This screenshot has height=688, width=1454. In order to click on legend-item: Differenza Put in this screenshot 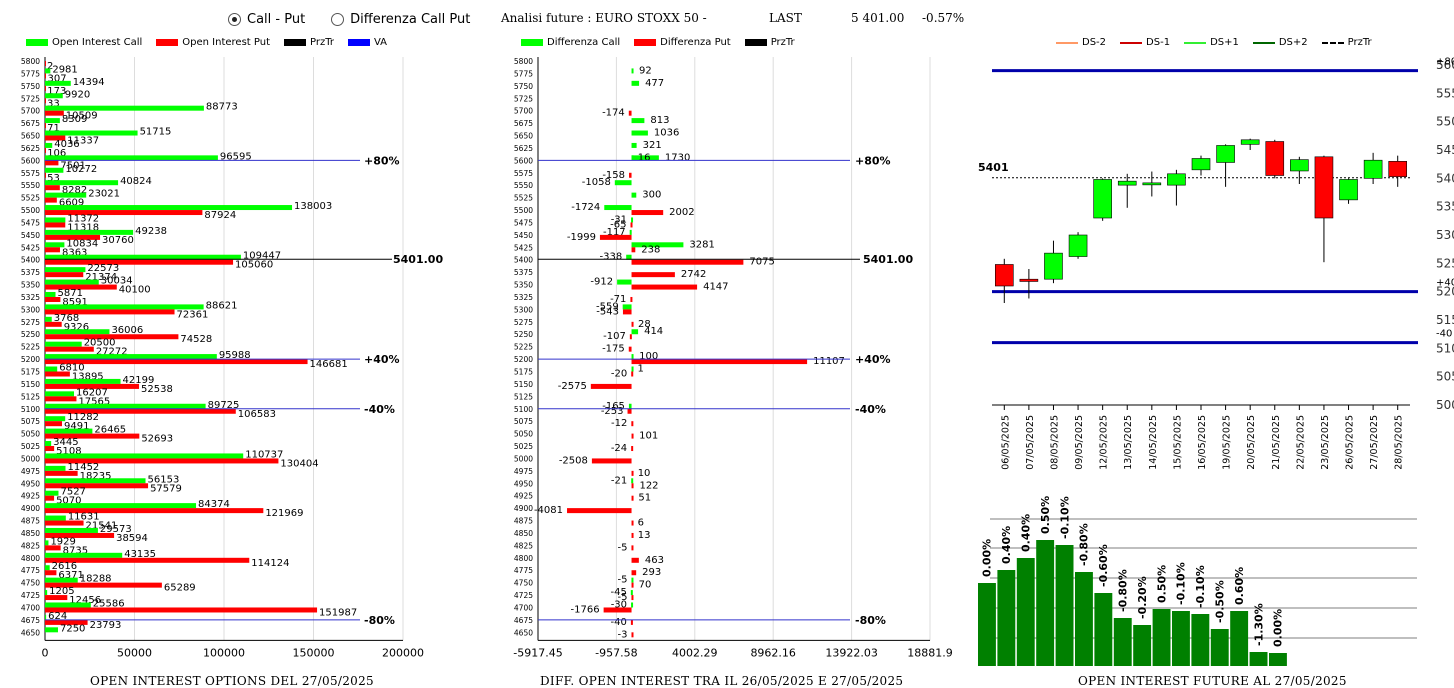, I will do `click(682, 42)`.